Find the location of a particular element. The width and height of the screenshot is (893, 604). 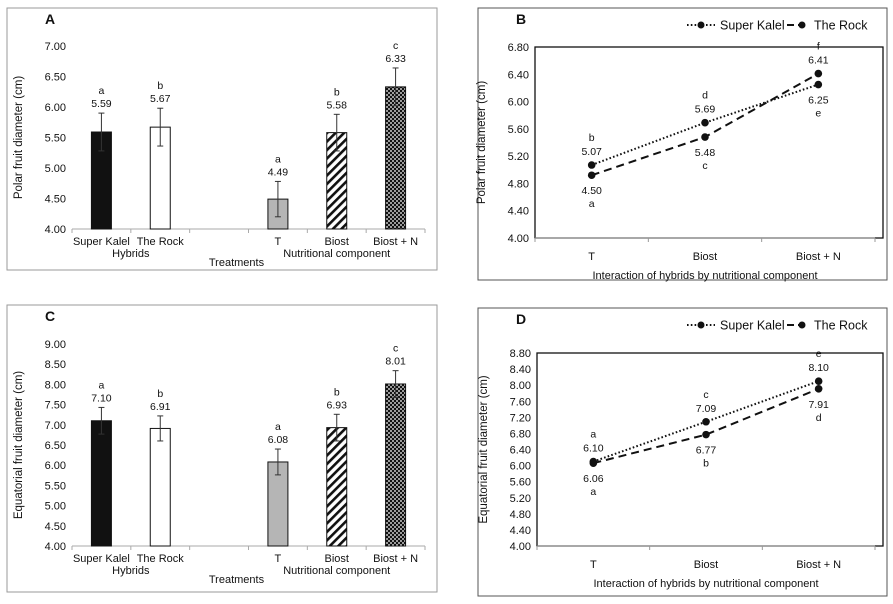

y-axis-label: Polar fruit diameter (cm) is located at coordinates (482, 143).